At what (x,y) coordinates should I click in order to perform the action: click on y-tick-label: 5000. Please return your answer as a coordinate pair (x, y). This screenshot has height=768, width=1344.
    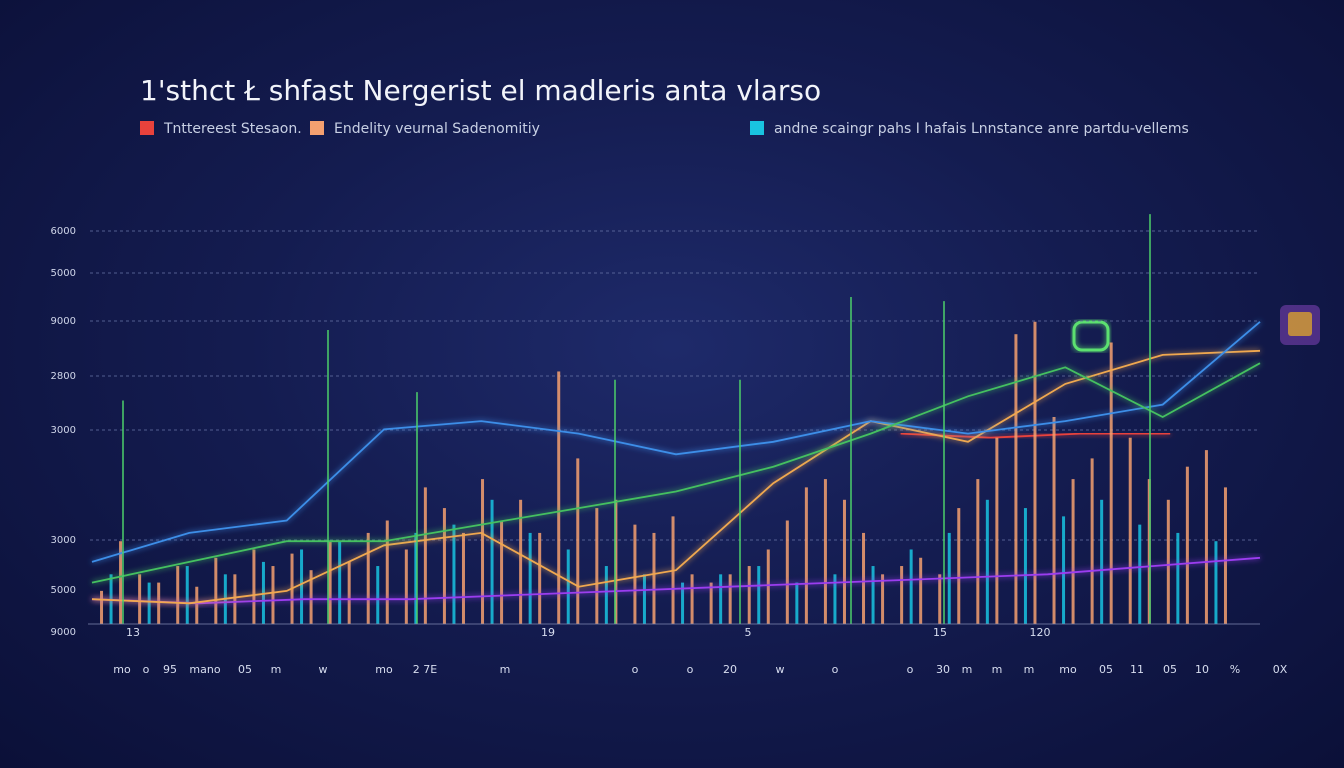
    Looking at the image, I should click on (63, 273).